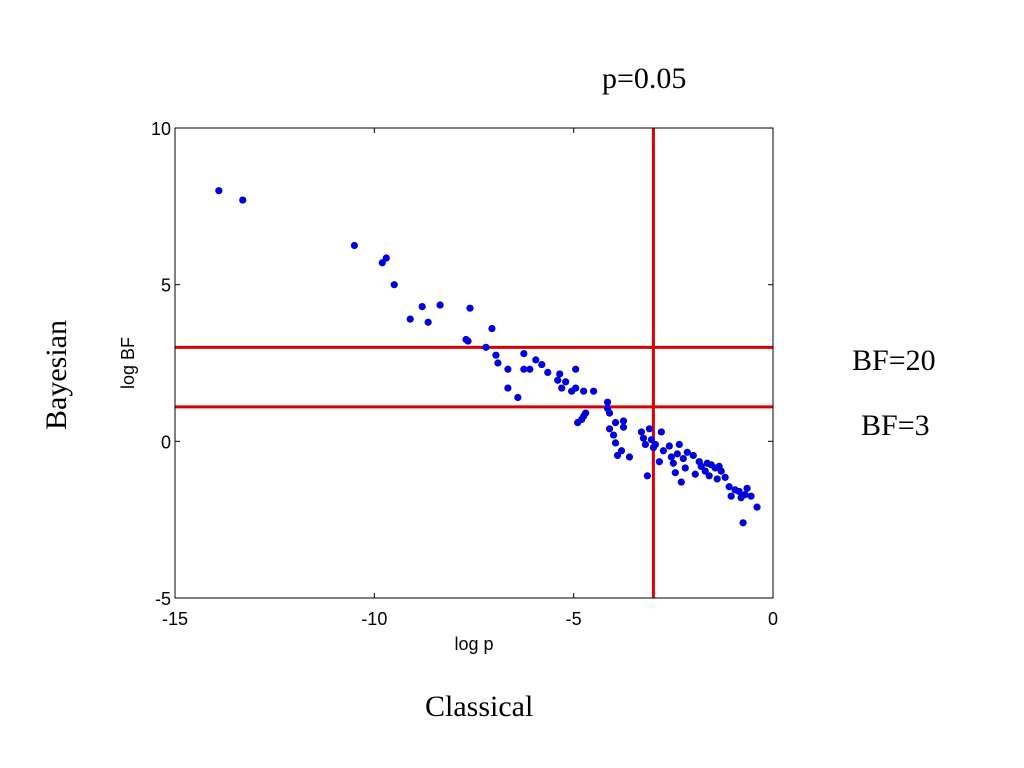 This screenshot has width=1024, height=768. What do you see at coordinates (163, 599) in the screenshot?
I see `y-tick-label: -5` at bounding box center [163, 599].